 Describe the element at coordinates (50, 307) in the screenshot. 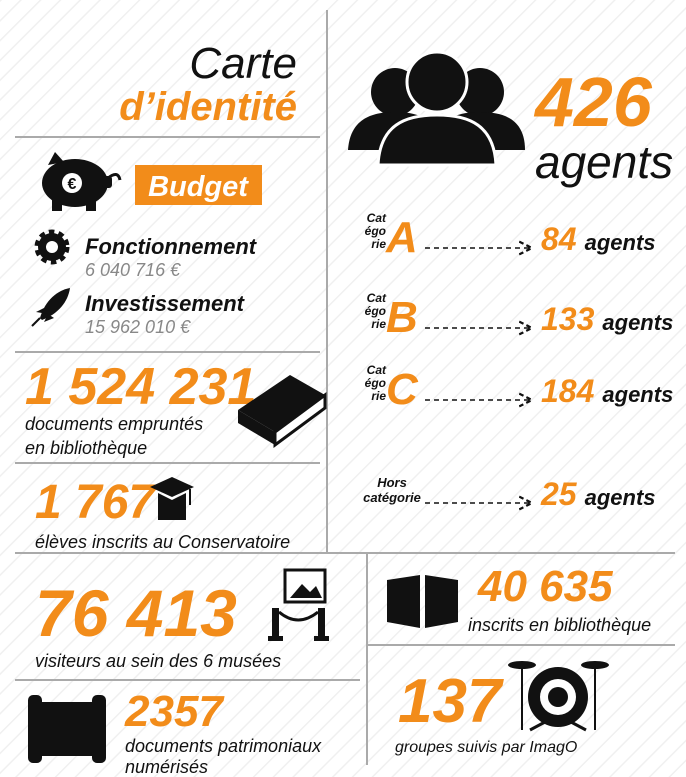

I see `rocket-icon` at that location.